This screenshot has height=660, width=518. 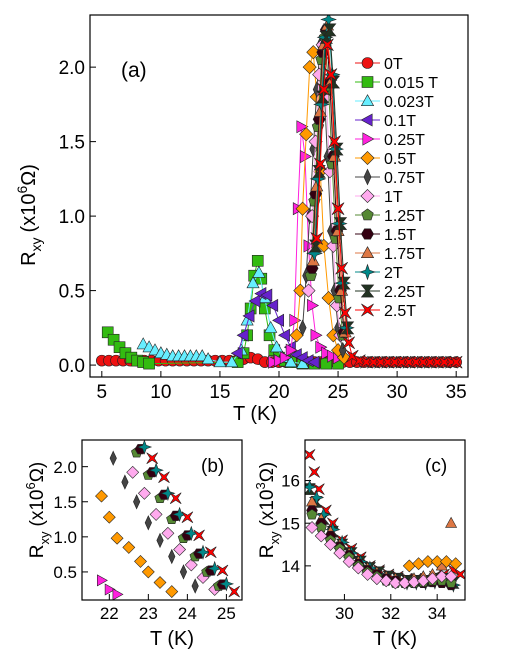 I want to click on panel-c-ytick-label: 14, so click(x=290, y=566).